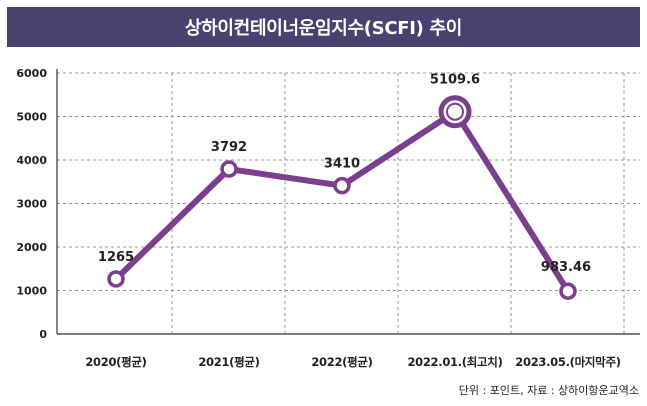 This screenshot has height=406, width=647. I want to click on x-tick-label: 2020(평균), so click(115, 362).